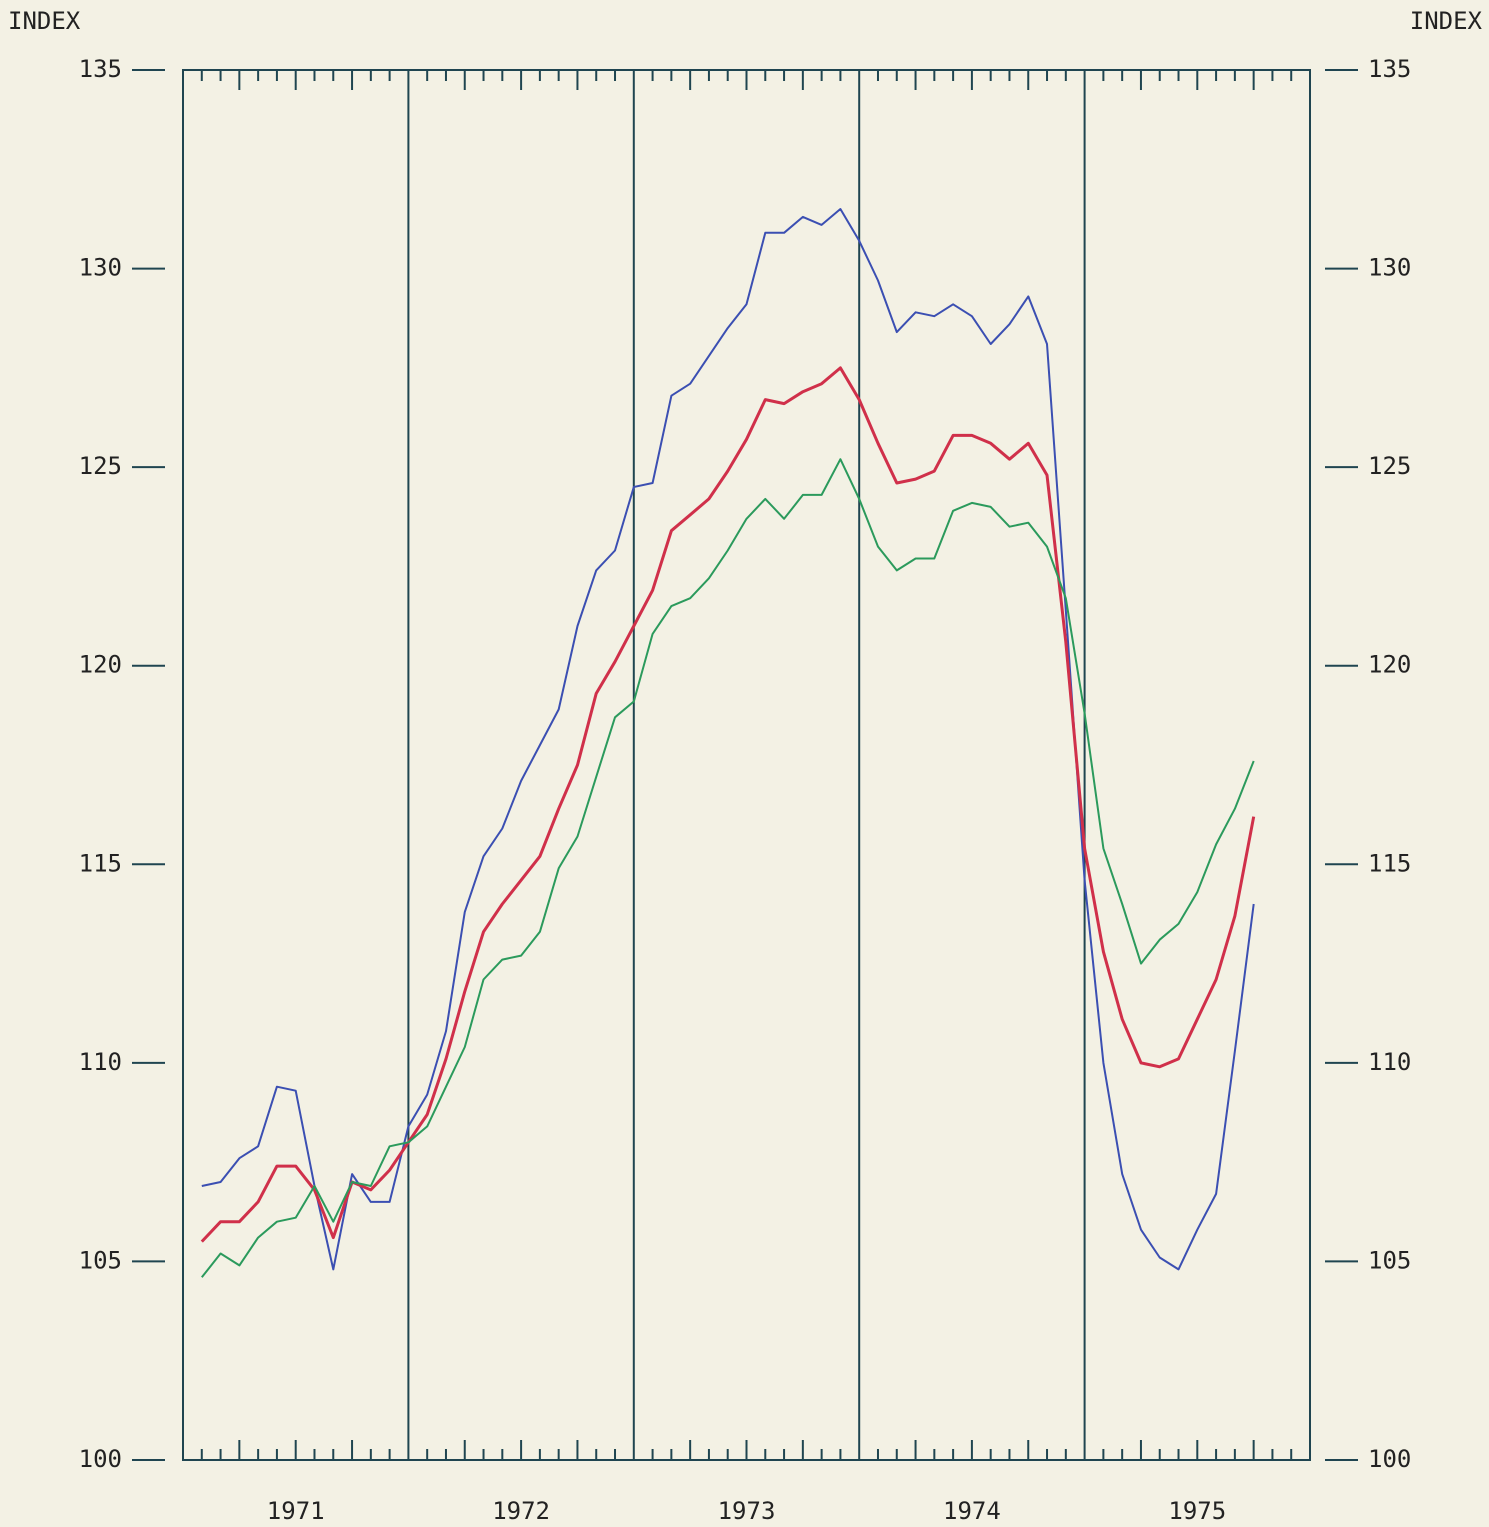 This screenshot has height=1527, width=1489. Describe the element at coordinates (1389, 1260) in the screenshot. I see `y2-tick-label: 105` at that location.